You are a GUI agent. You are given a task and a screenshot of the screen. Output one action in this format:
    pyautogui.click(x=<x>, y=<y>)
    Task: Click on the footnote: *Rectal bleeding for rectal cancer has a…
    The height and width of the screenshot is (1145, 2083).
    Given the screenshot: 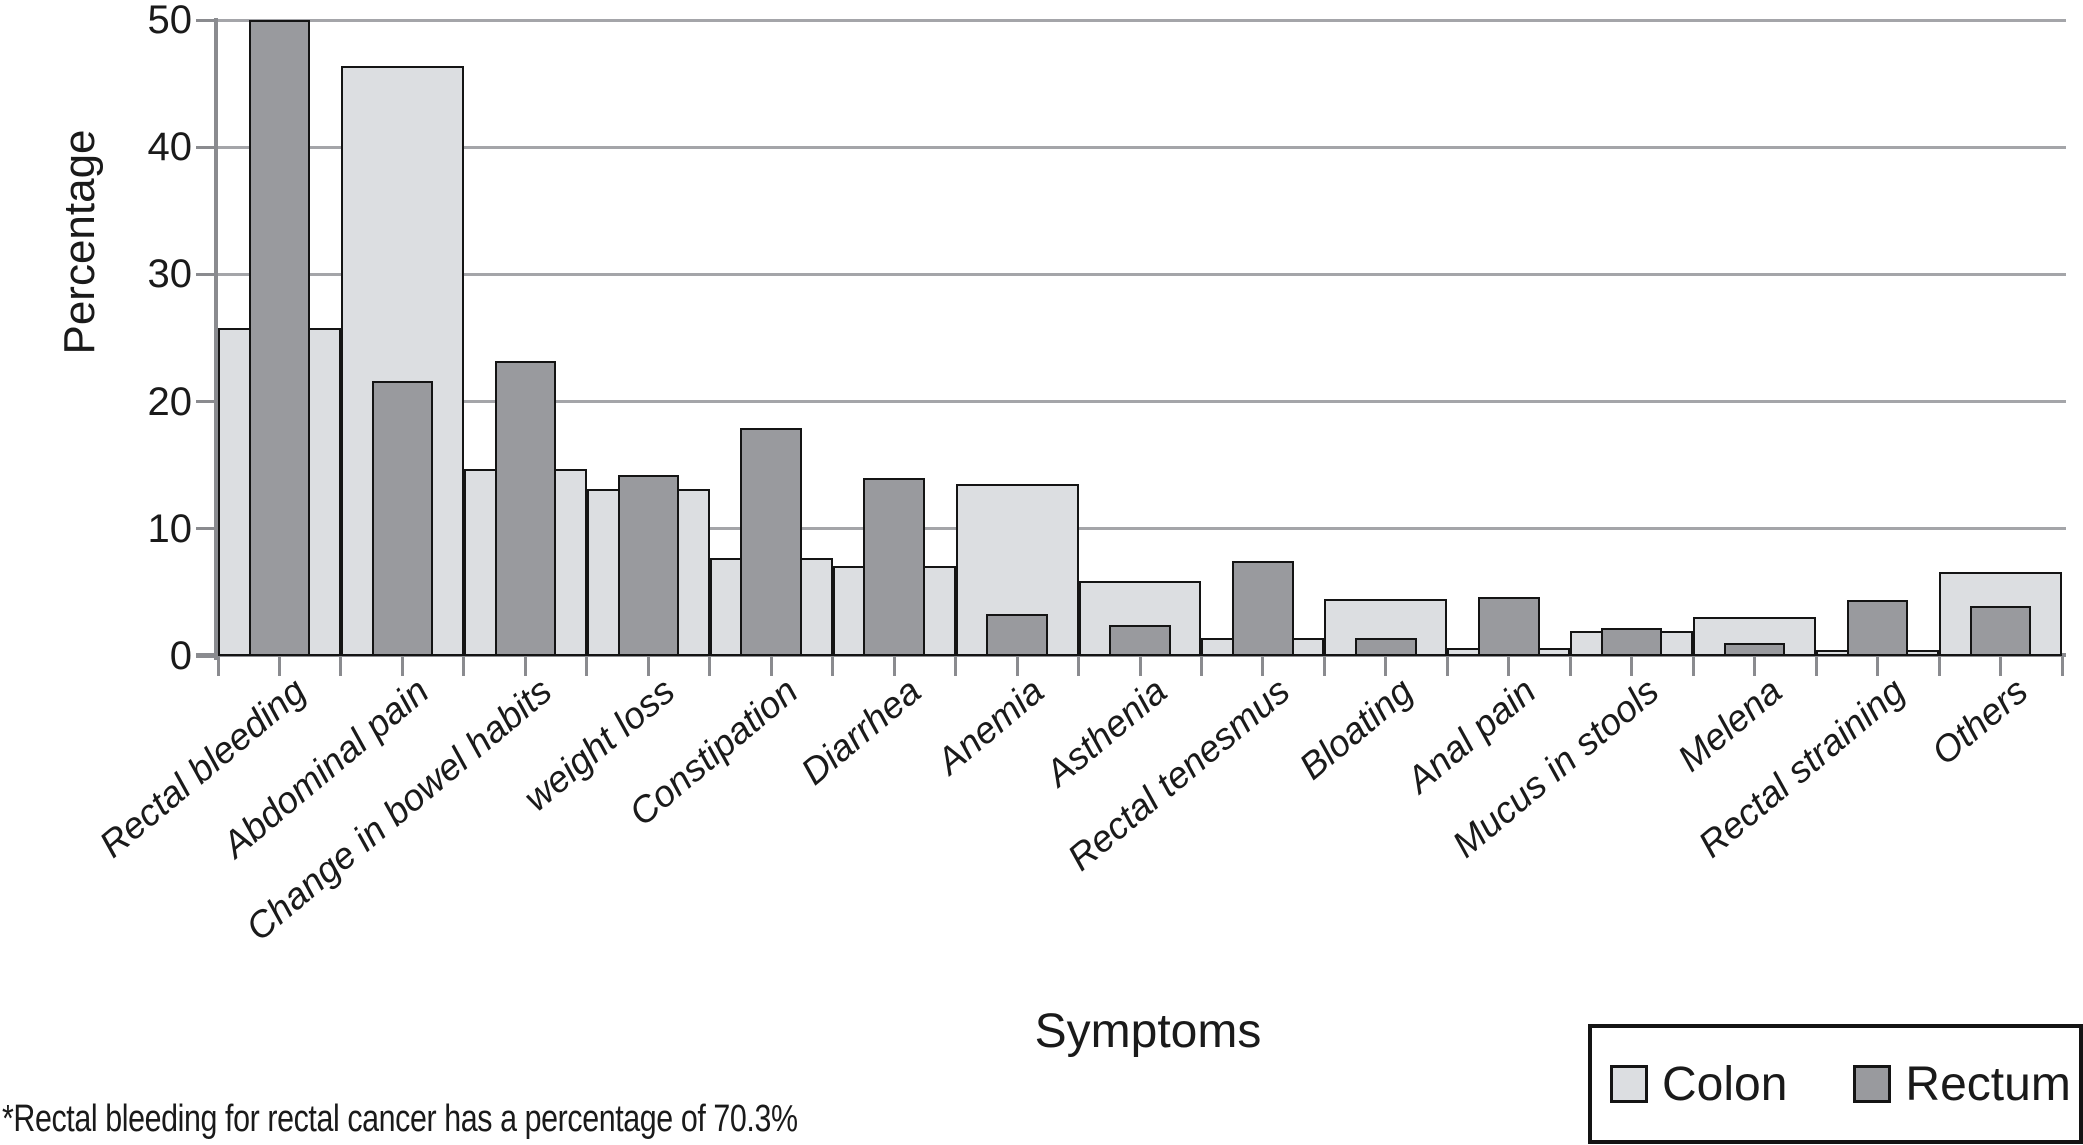 What is the action you would take?
    pyautogui.click(x=400, y=1119)
    